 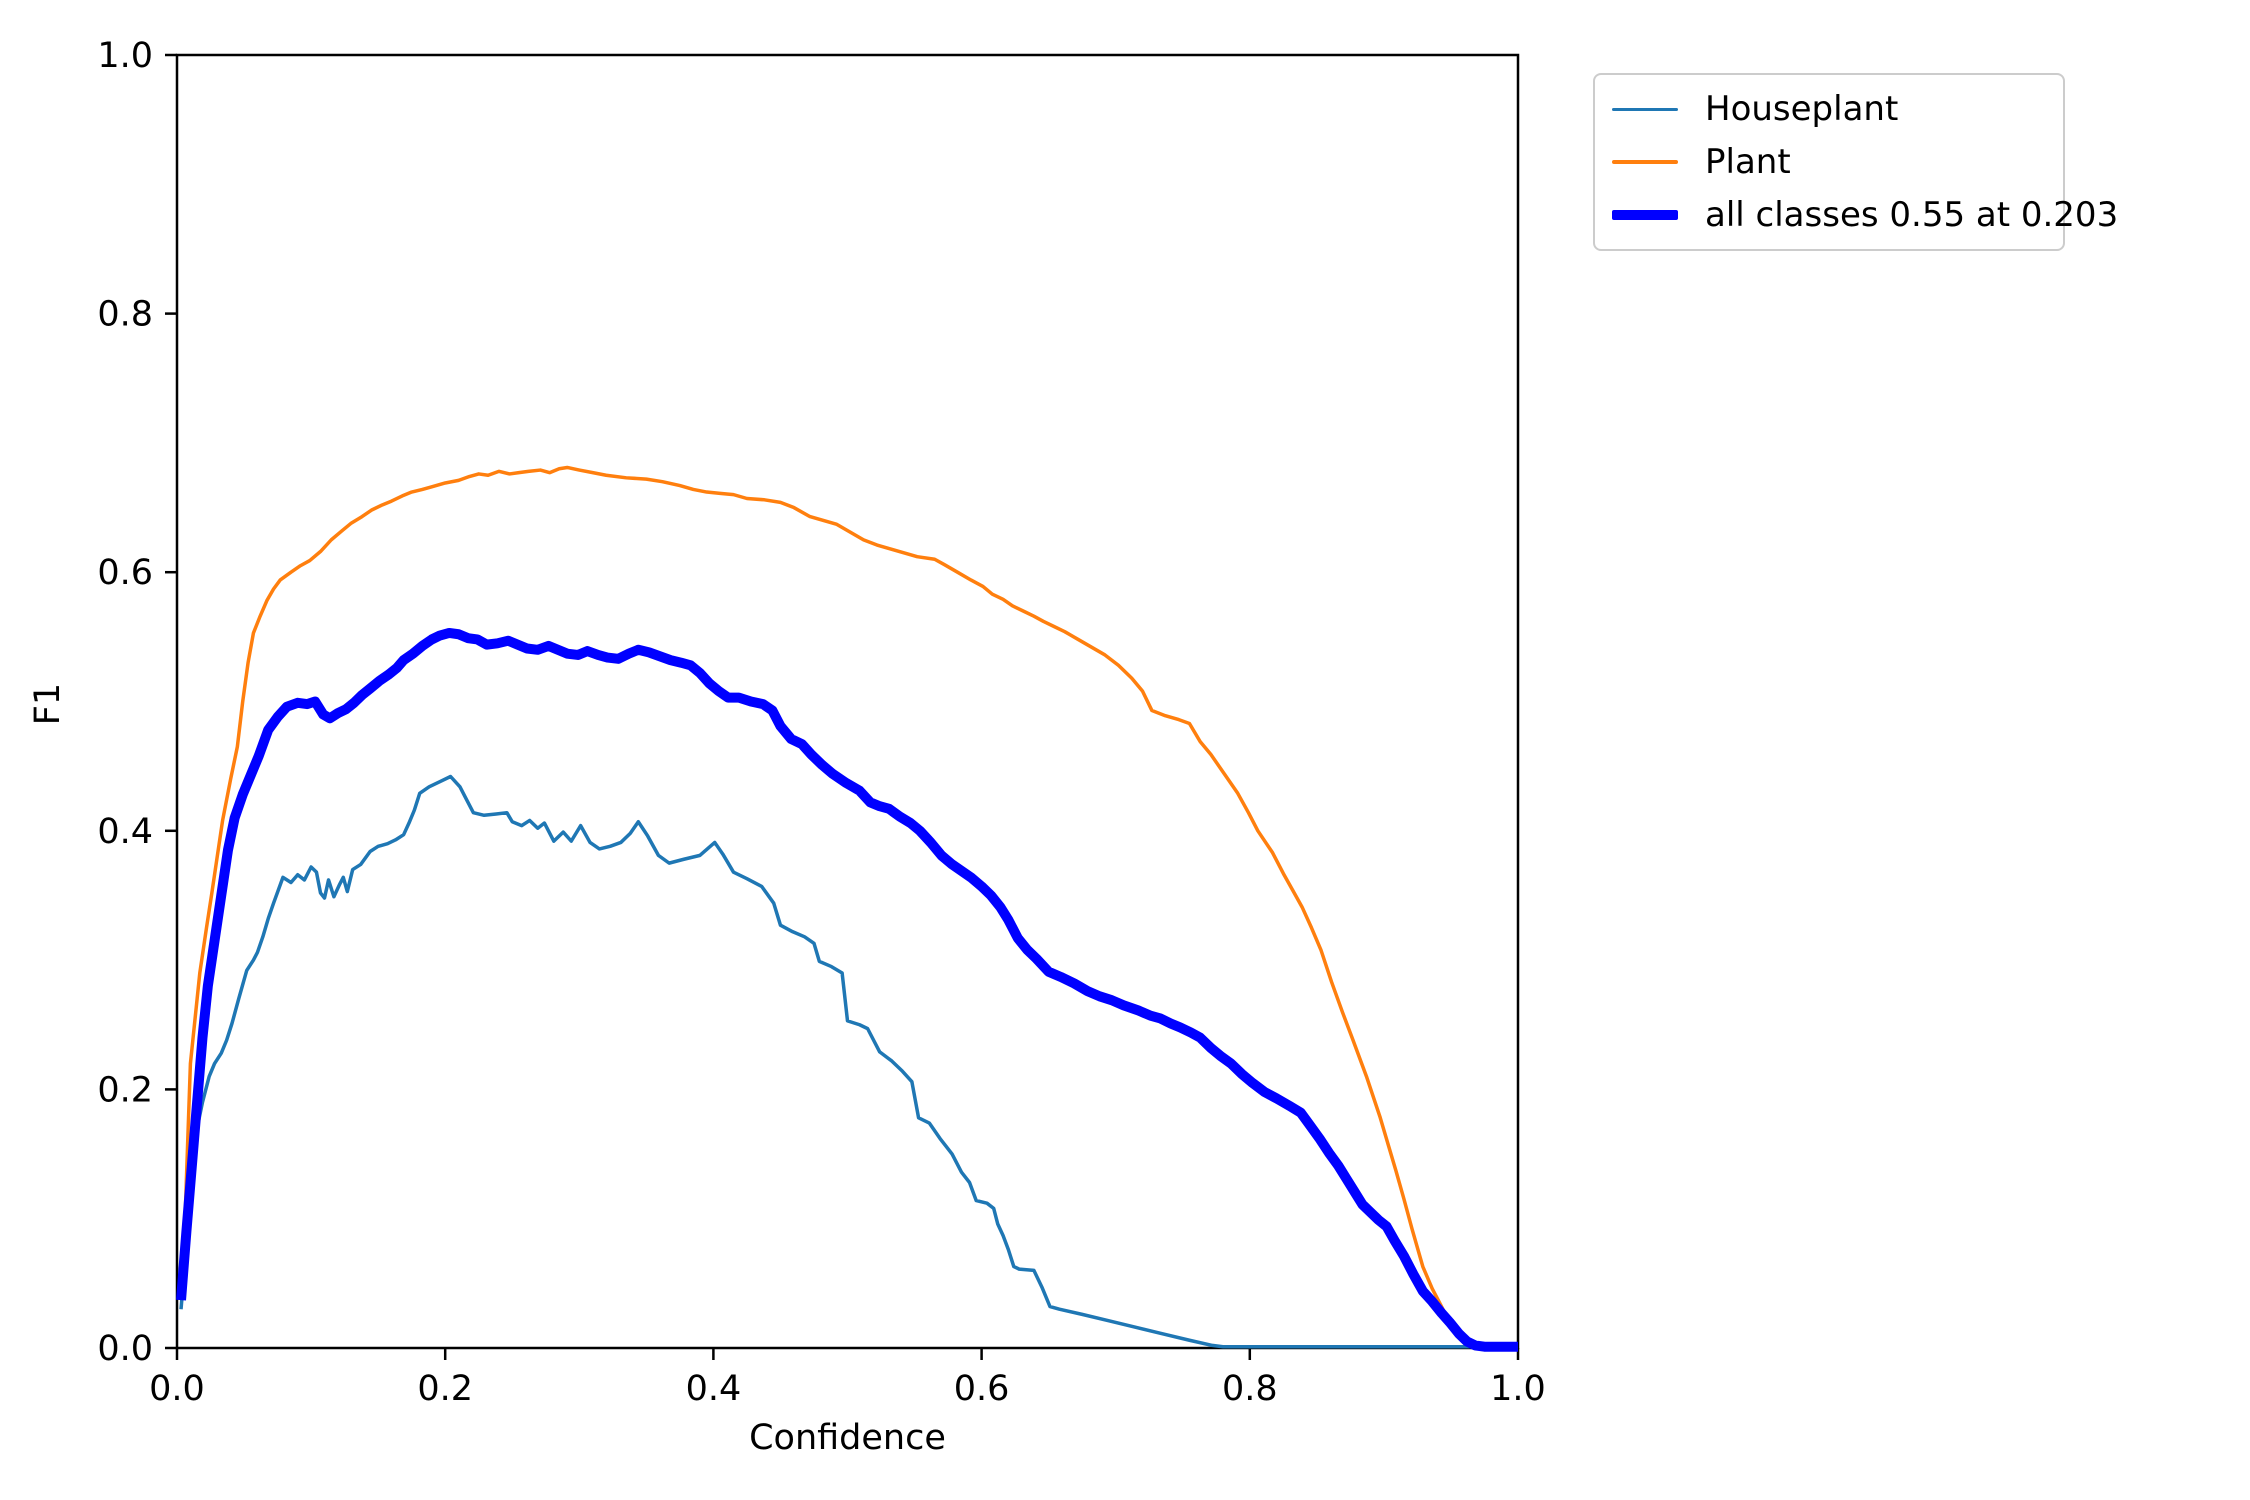 What do you see at coordinates (1912, 214) in the screenshot?
I see `legend-label-all-classes: all classes 0.55 at 0.203` at bounding box center [1912, 214].